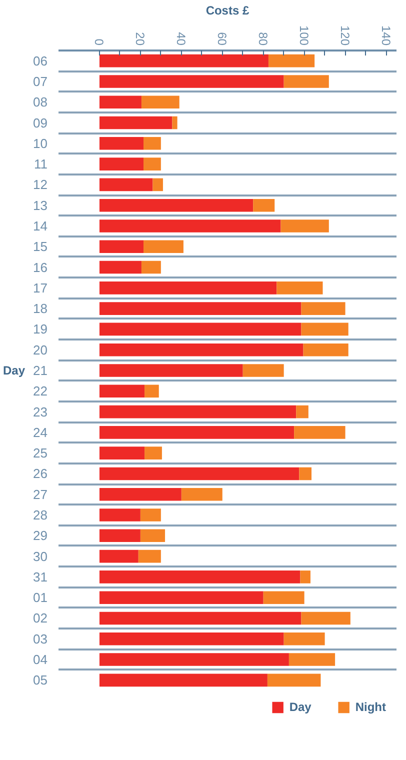 The width and height of the screenshot is (406, 760). Describe the element at coordinates (40, 143) in the screenshot. I see `y-tick-label: 10` at that location.